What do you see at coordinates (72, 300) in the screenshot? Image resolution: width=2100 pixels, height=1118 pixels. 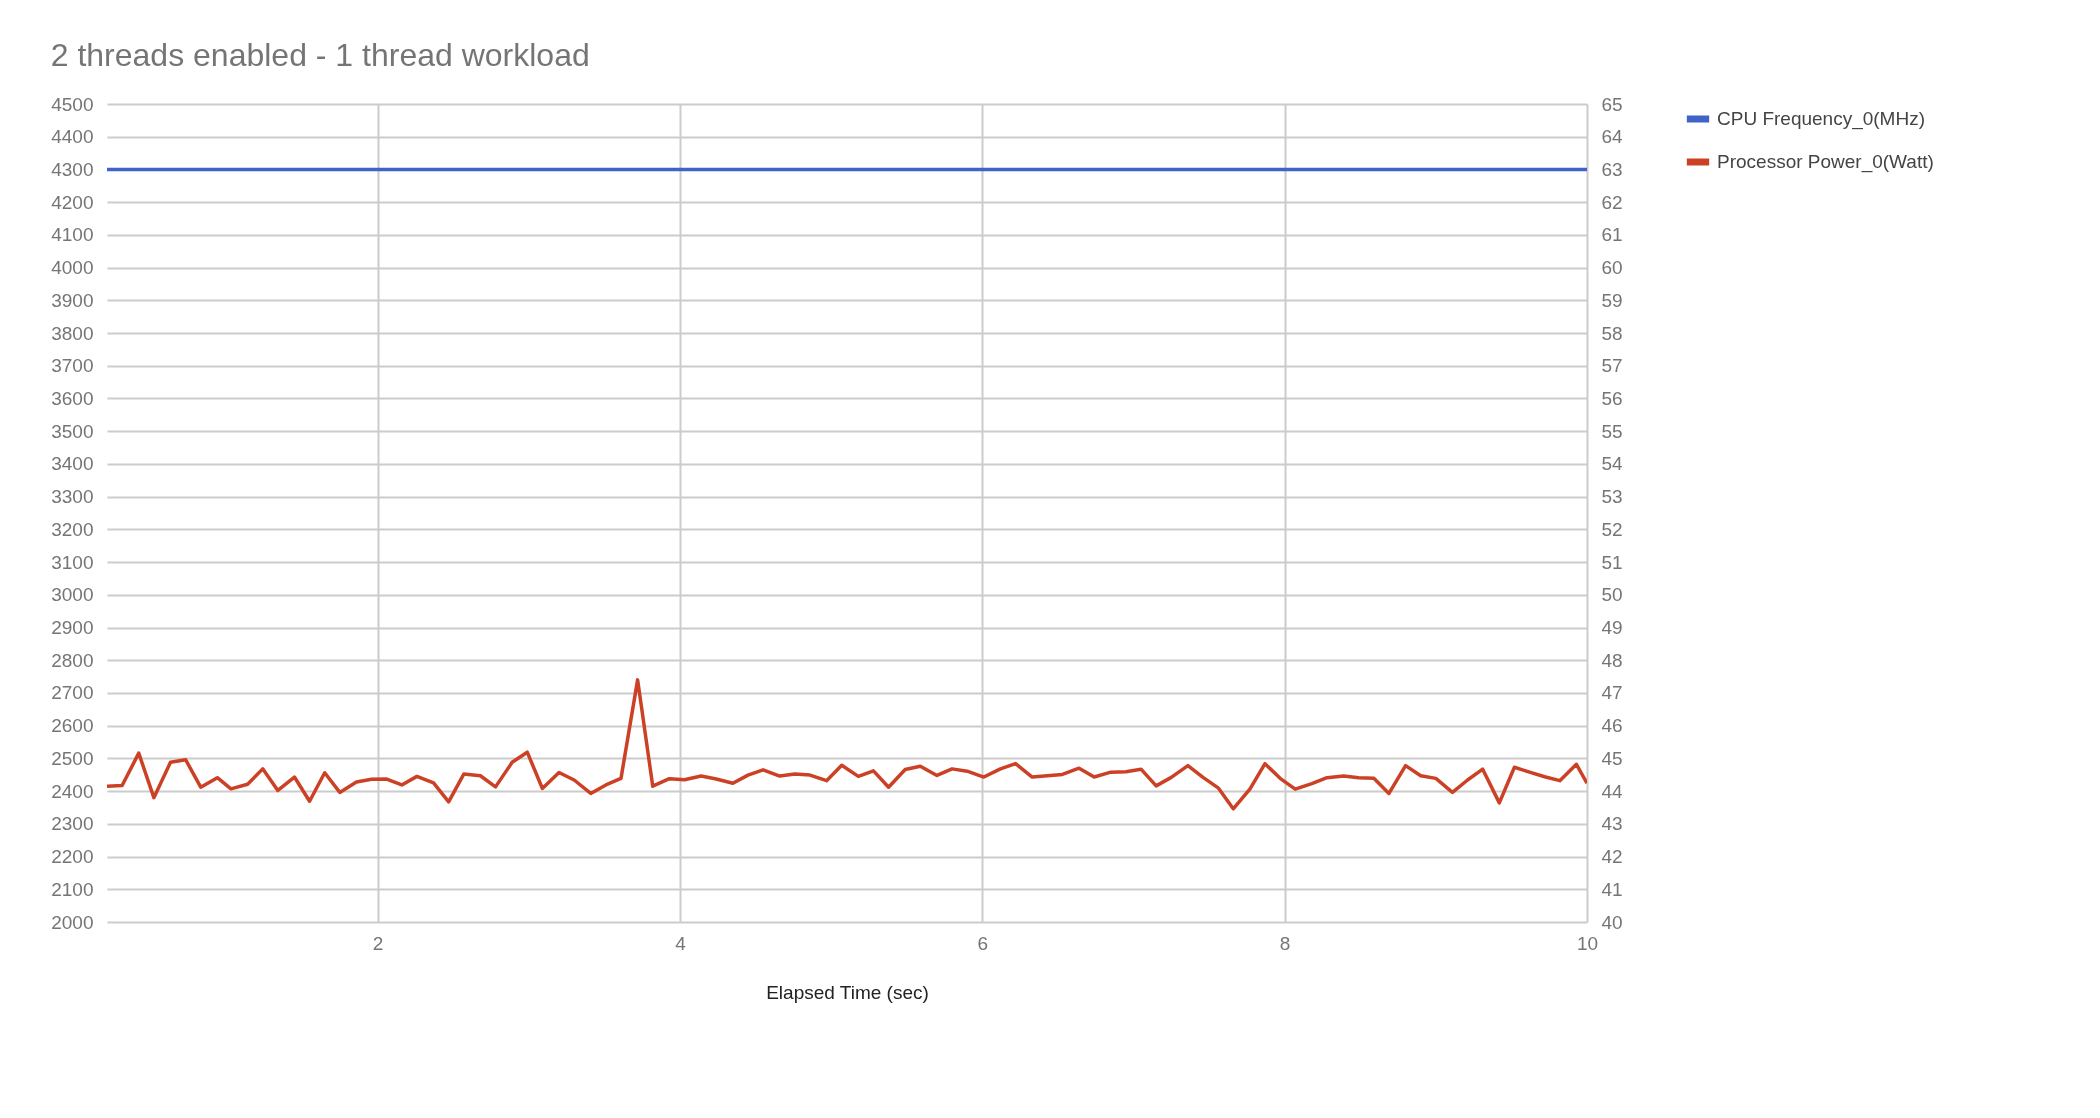 I see `y-tick-label: 3900` at bounding box center [72, 300].